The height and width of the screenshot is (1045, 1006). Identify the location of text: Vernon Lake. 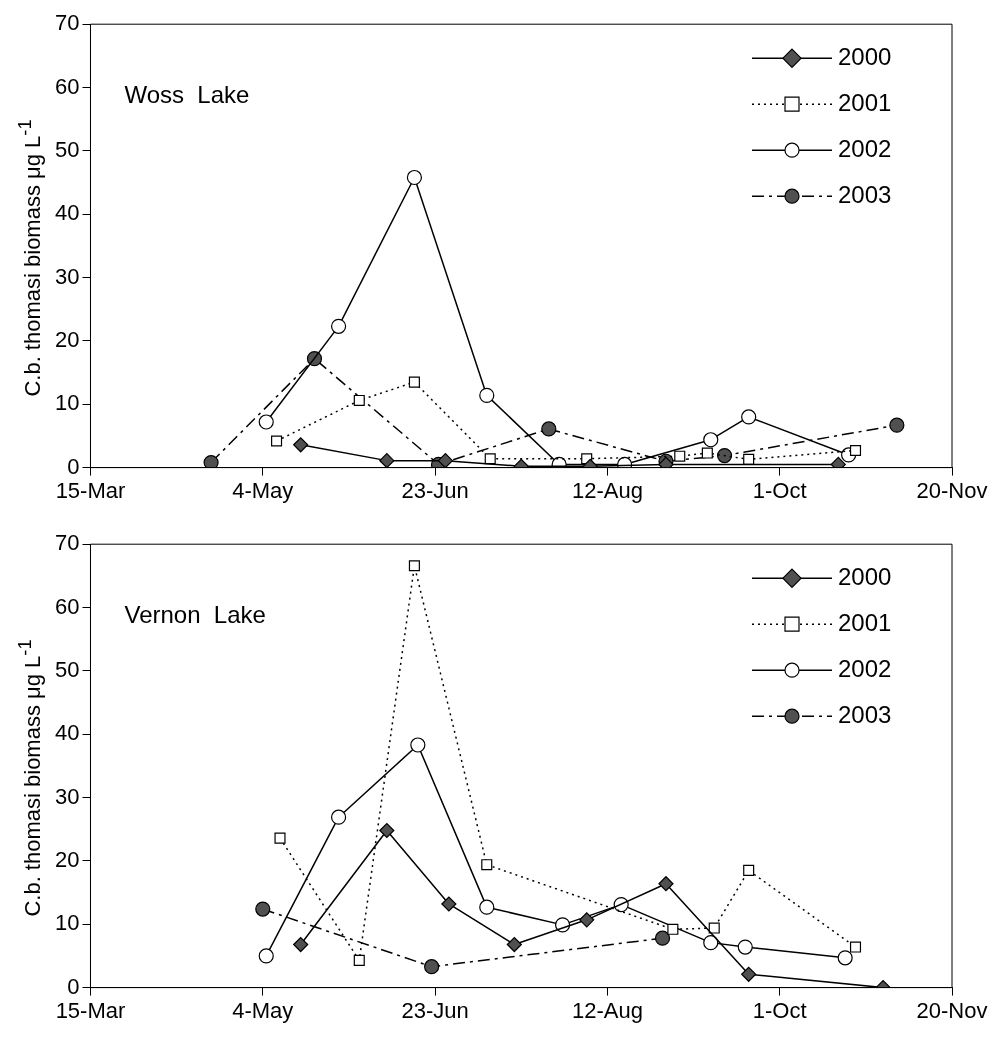
(195, 614).